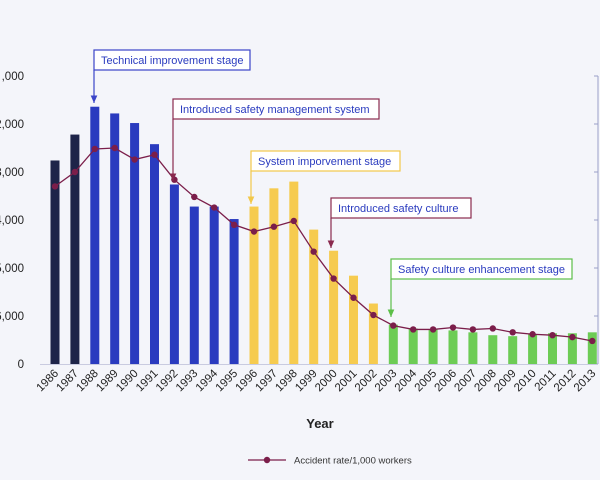  Describe the element at coordinates (12, 173) in the screenshot. I see `y-tick-label: 3,000` at that location.